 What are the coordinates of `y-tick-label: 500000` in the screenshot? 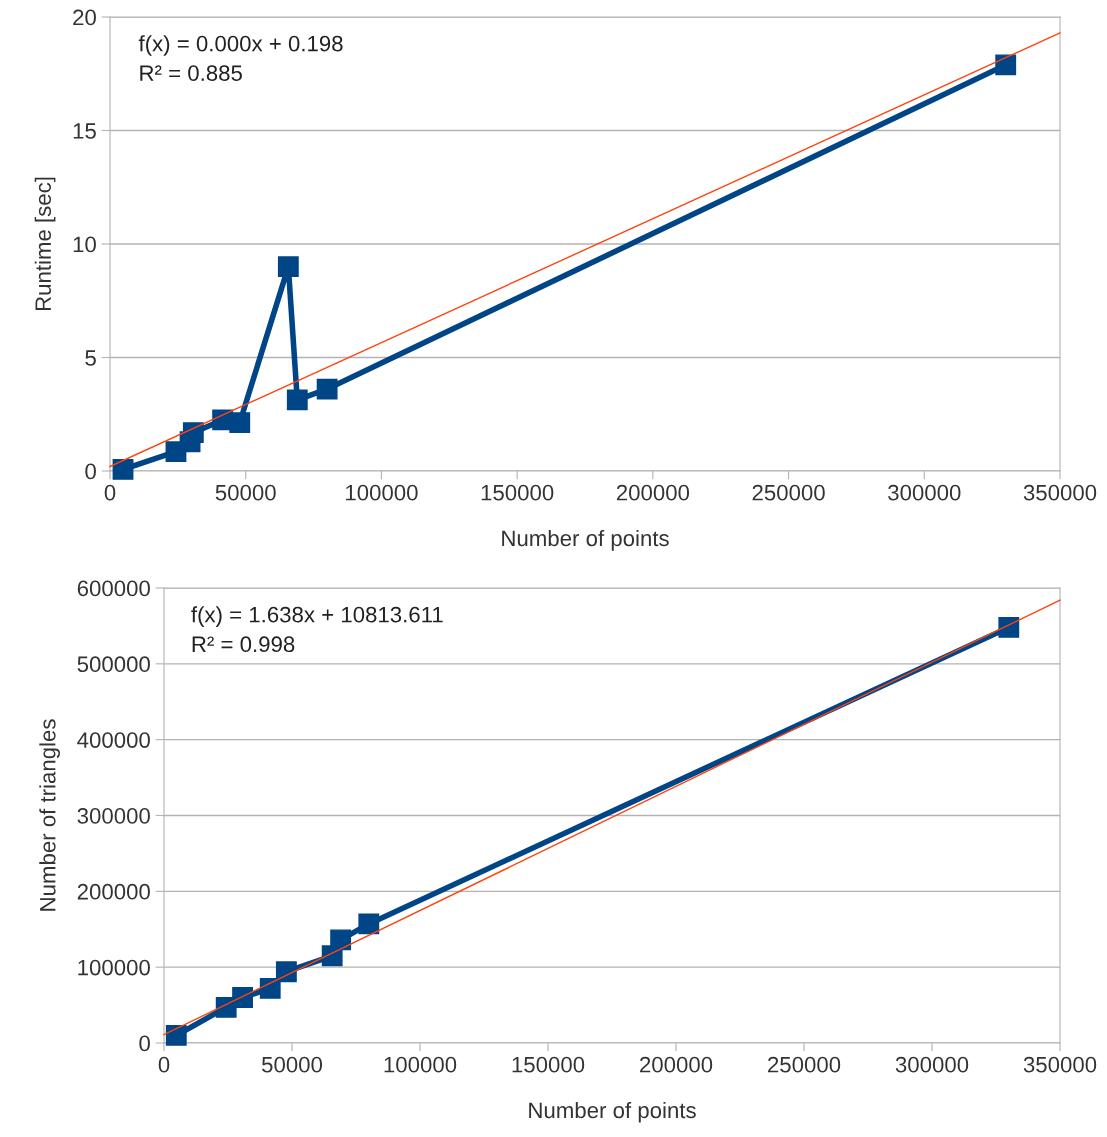 It's located at (113, 664).